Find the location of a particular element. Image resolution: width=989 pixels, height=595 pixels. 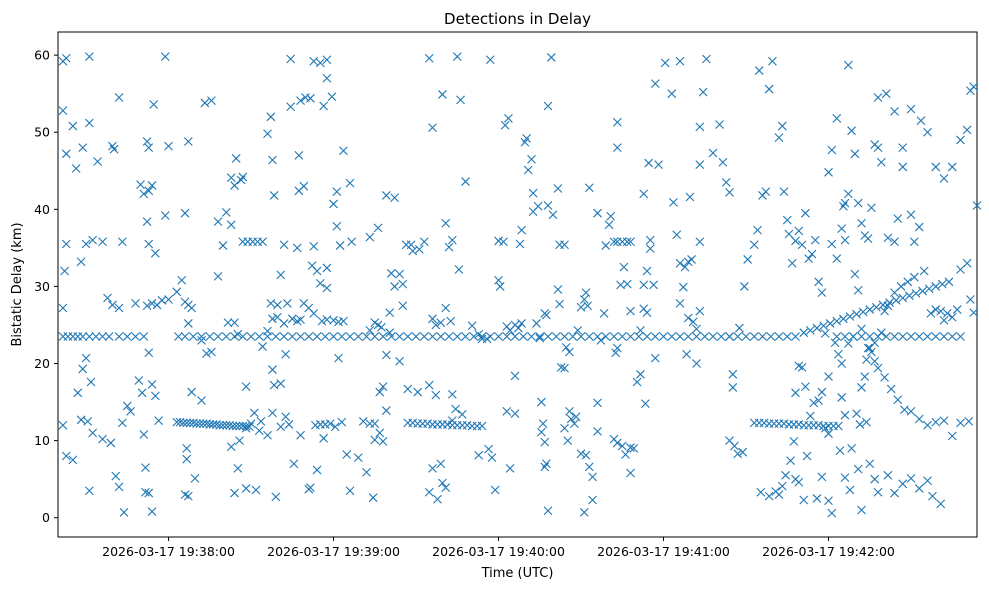

x-tick-label: 2026-03-17 19:38:00 is located at coordinates (168, 551).